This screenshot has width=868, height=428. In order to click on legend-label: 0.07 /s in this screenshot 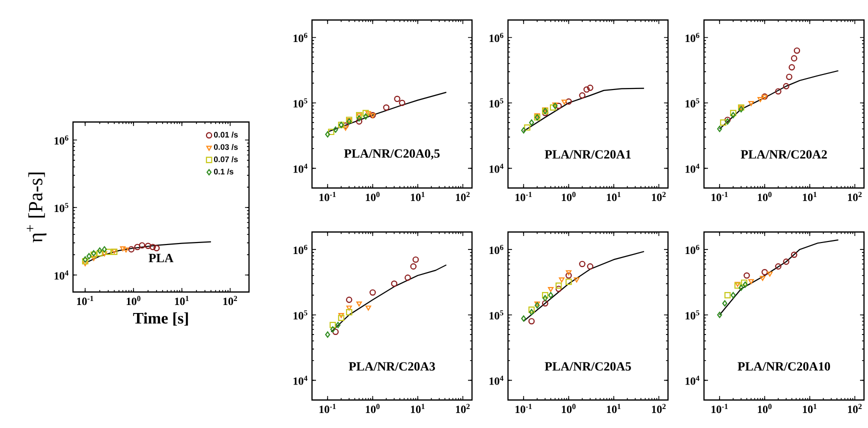, I will do `click(226, 159)`.